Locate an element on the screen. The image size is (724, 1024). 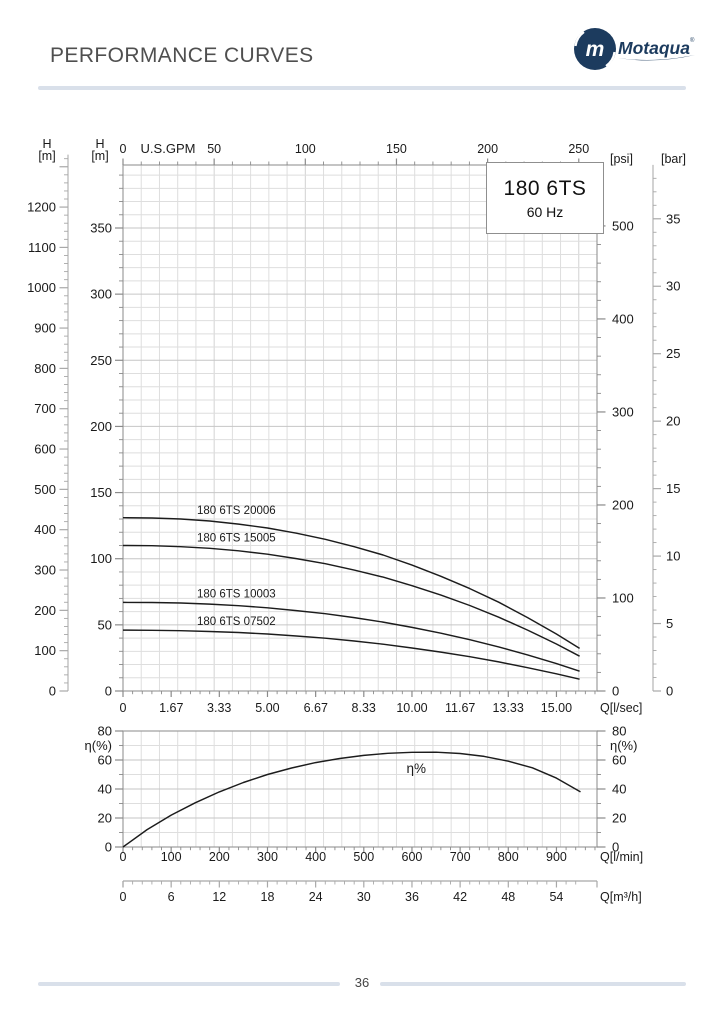
logo-monogram: m is located at coordinates (595, 49).